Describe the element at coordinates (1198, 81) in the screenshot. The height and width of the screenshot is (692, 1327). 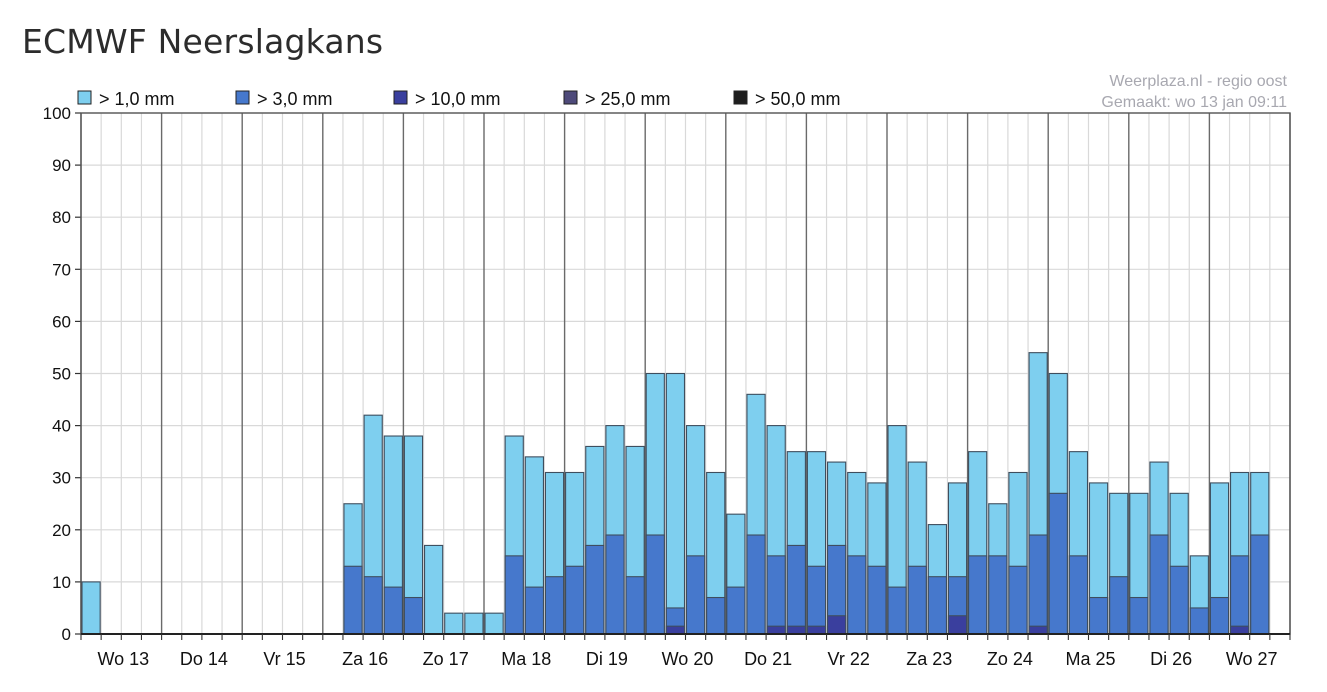
I see `source-label: Weerplaza.nl - regio oost` at that location.